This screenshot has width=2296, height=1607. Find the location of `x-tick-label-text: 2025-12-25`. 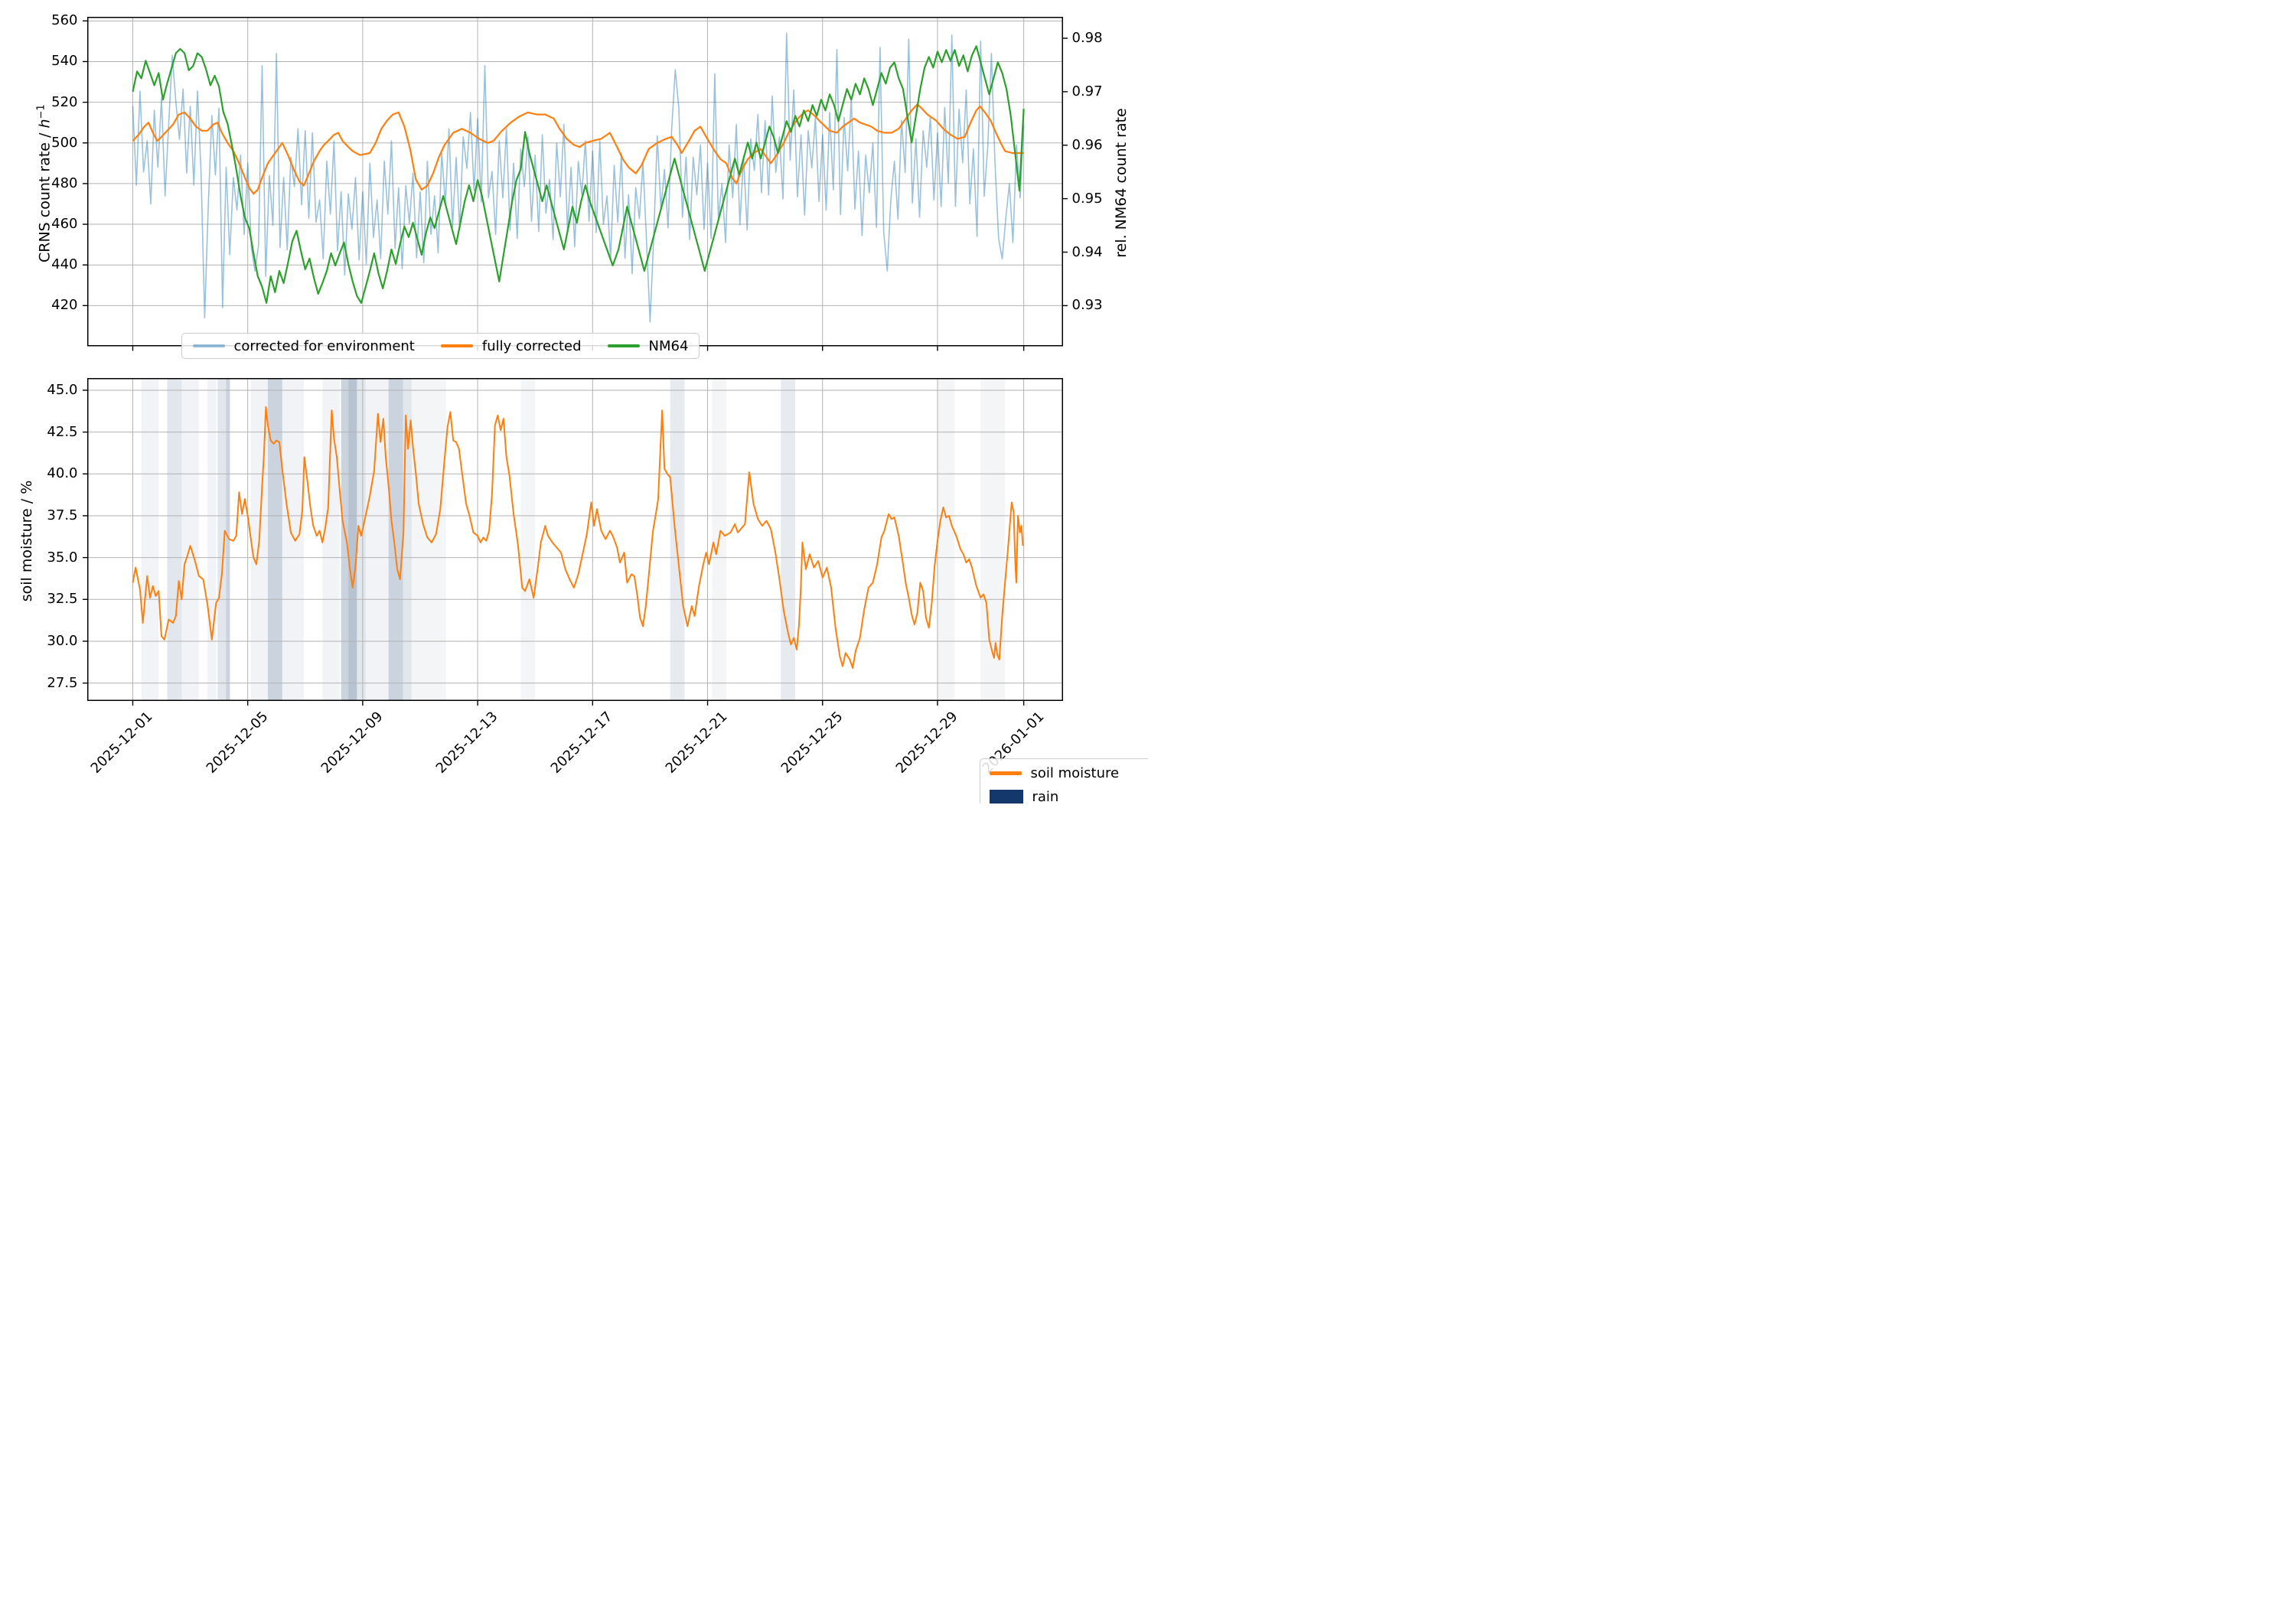

x-tick-label-text: 2025-12-25 is located at coordinates (812, 743).